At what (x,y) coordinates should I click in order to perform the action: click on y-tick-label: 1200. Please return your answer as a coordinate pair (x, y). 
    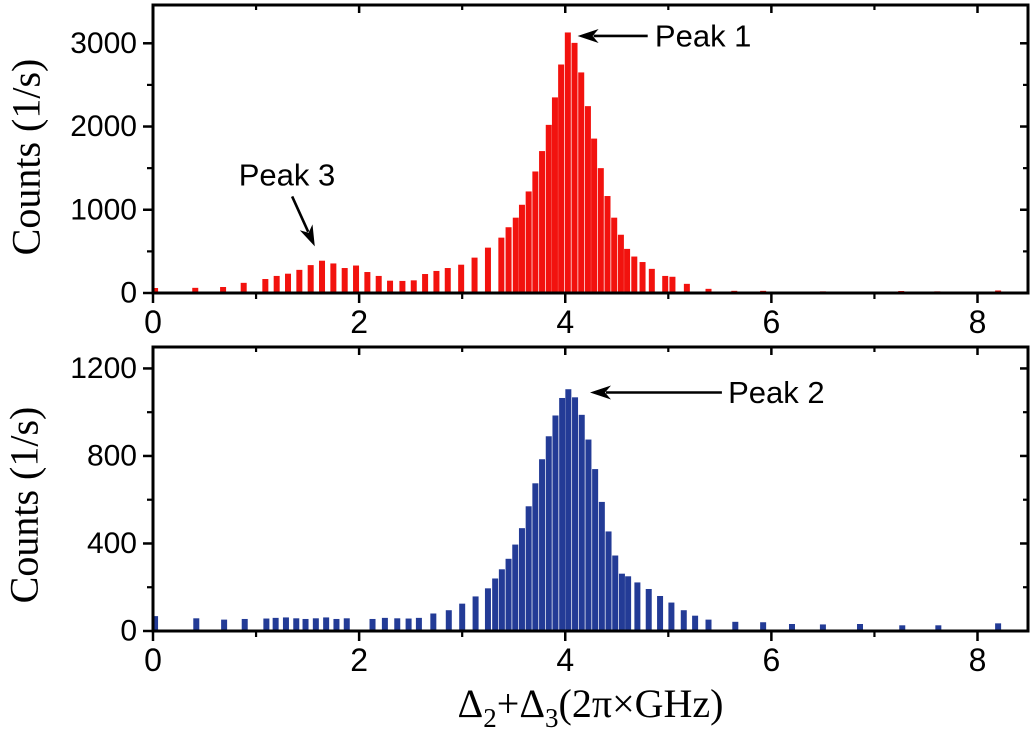
    Looking at the image, I should click on (103, 368).